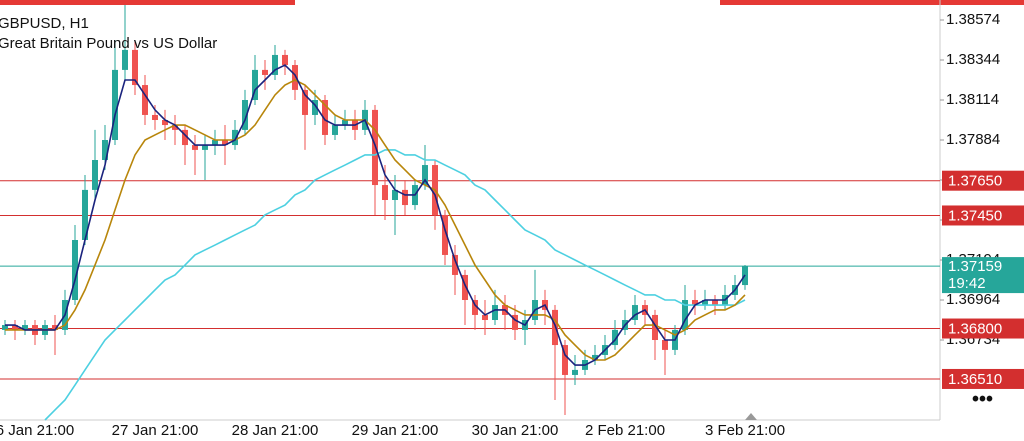  I want to click on scroll-marker, so click(751, 416).